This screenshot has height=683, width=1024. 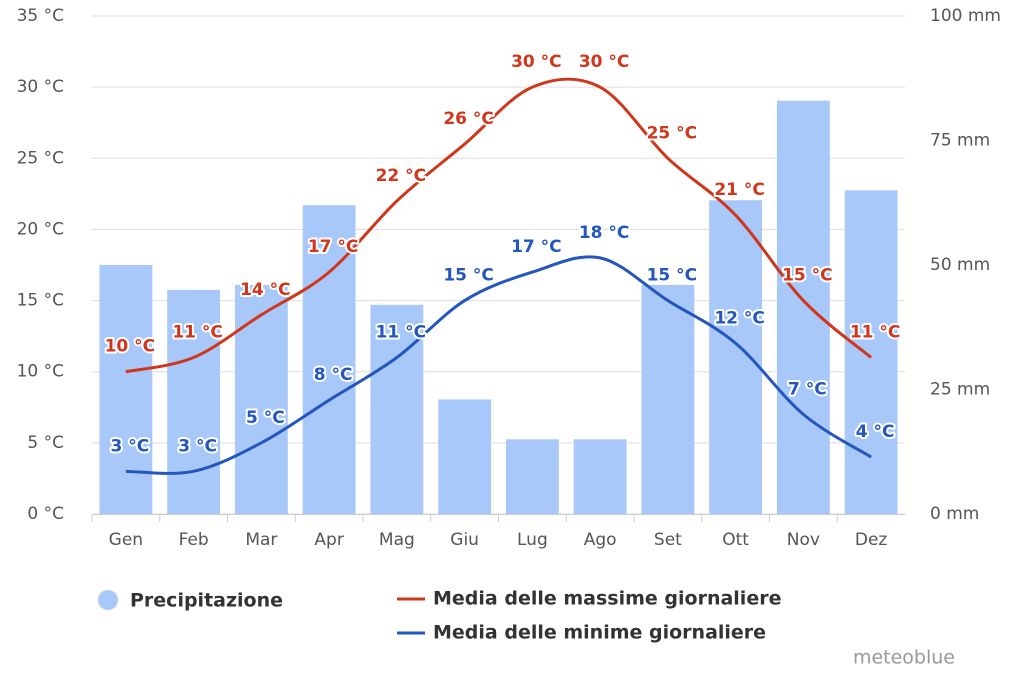 What do you see at coordinates (954, 514) in the screenshot?
I see `y2-tick-label: 0 mm` at bounding box center [954, 514].